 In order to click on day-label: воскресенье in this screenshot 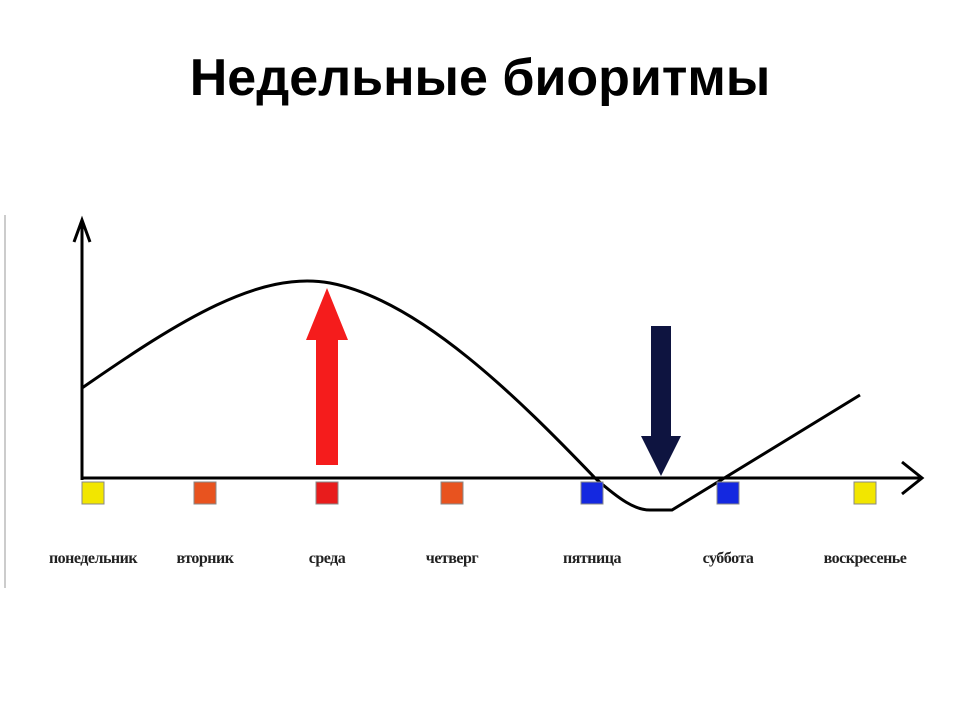, I will do `click(865, 558)`.